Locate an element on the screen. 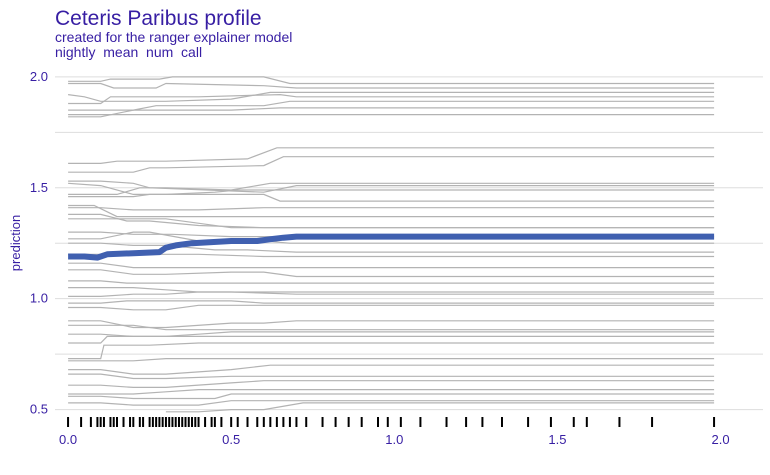 This screenshot has width=770, height=475. y-tick-label: 1.5 is located at coordinates (39, 187).